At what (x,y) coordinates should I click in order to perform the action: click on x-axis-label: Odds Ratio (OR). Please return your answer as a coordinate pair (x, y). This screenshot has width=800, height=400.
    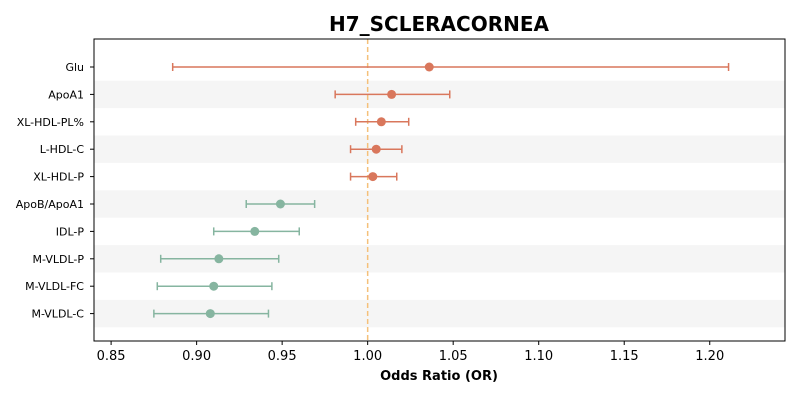
    Looking at the image, I should click on (439, 376).